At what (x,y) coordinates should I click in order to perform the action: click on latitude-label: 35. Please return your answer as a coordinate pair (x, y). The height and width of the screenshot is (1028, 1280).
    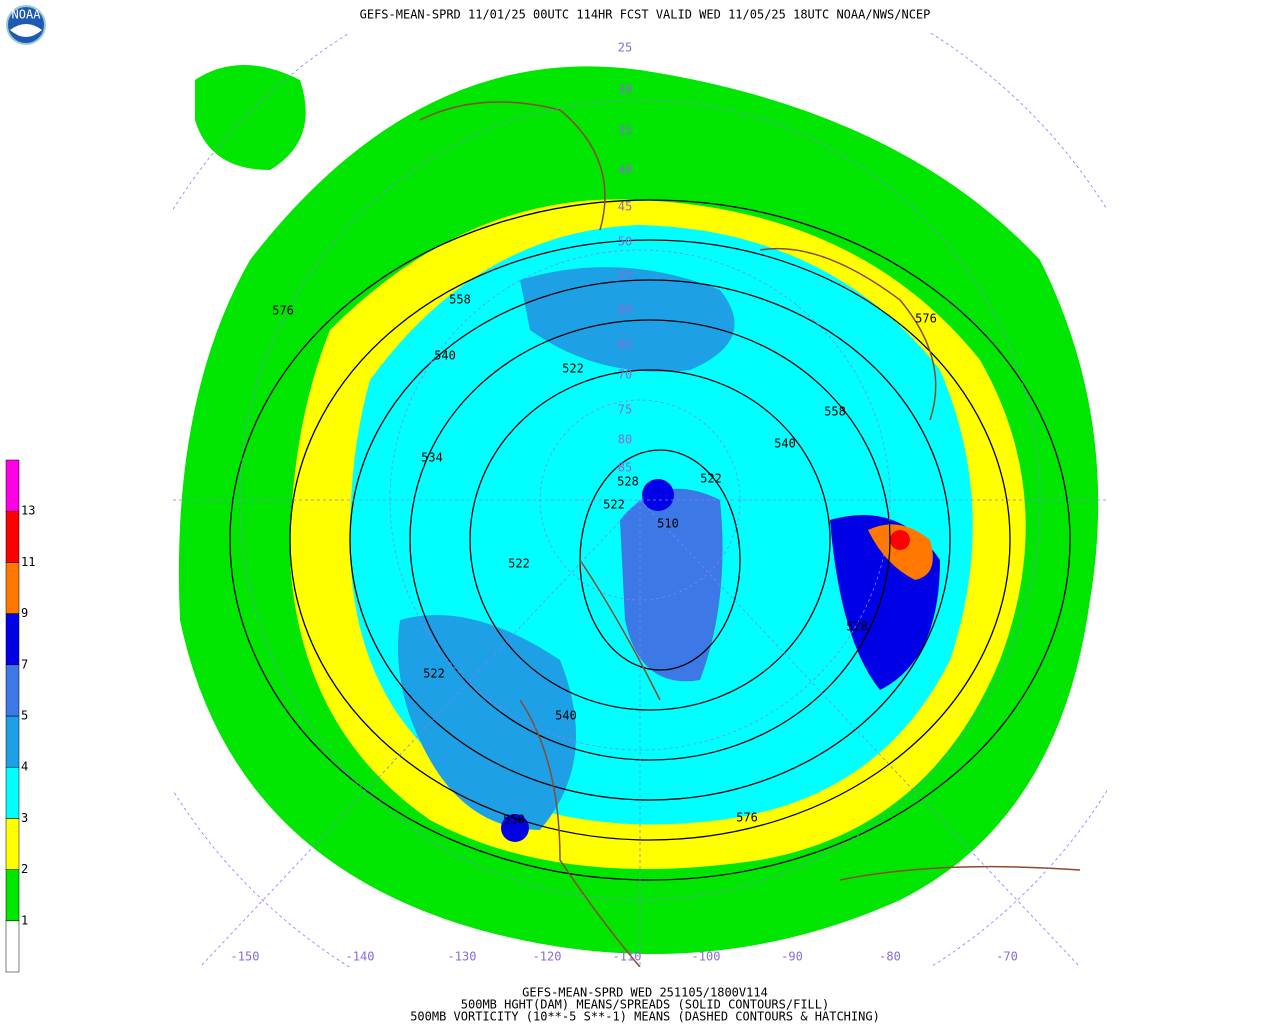
    Looking at the image, I should click on (625, 131).